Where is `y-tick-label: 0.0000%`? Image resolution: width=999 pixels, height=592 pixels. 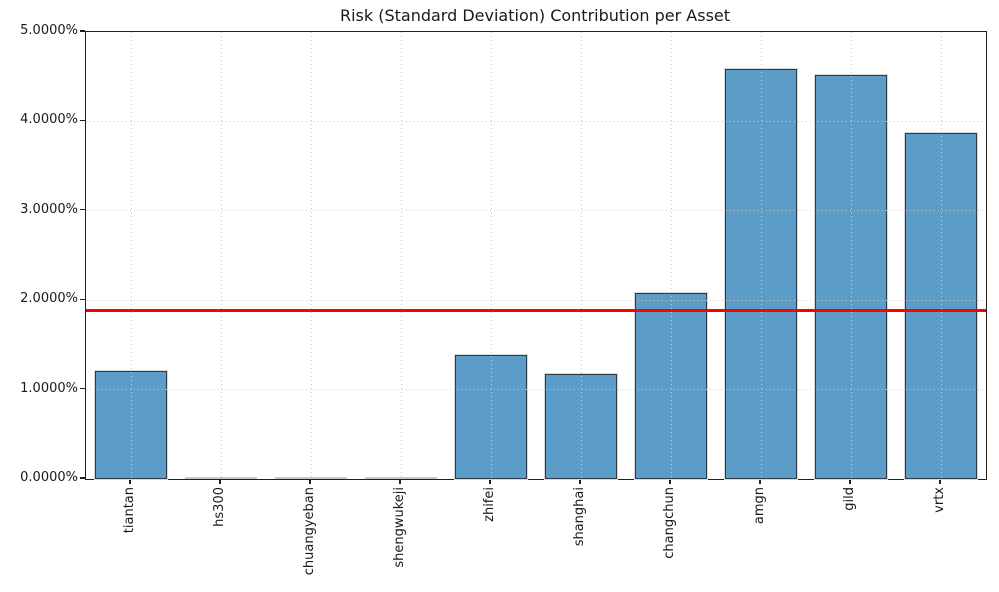 y-tick-label: 0.0000% is located at coordinates (49, 477).